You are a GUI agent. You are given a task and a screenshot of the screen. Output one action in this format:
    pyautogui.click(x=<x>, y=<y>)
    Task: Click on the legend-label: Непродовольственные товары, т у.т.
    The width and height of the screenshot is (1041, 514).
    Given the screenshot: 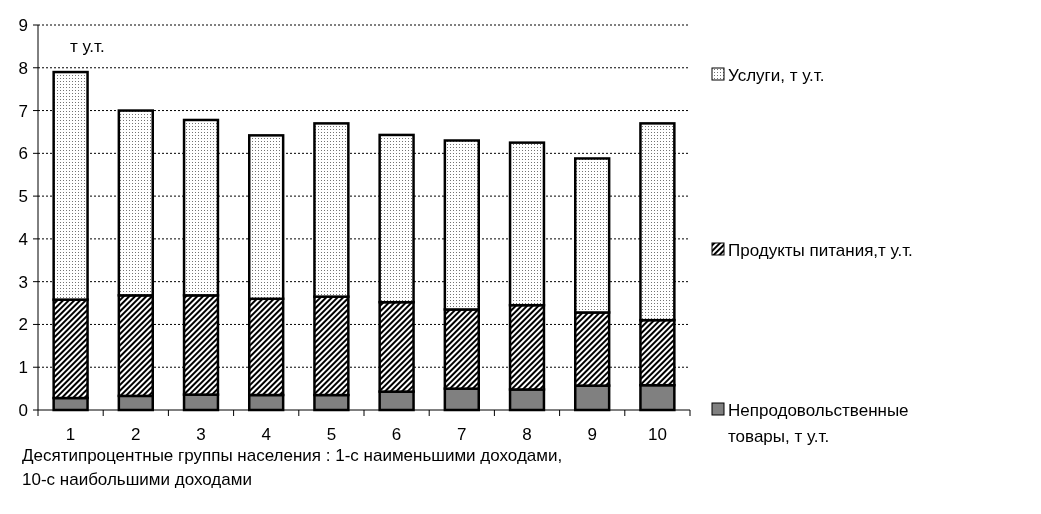 What is the action you would take?
    pyautogui.click(x=818, y=423)
    